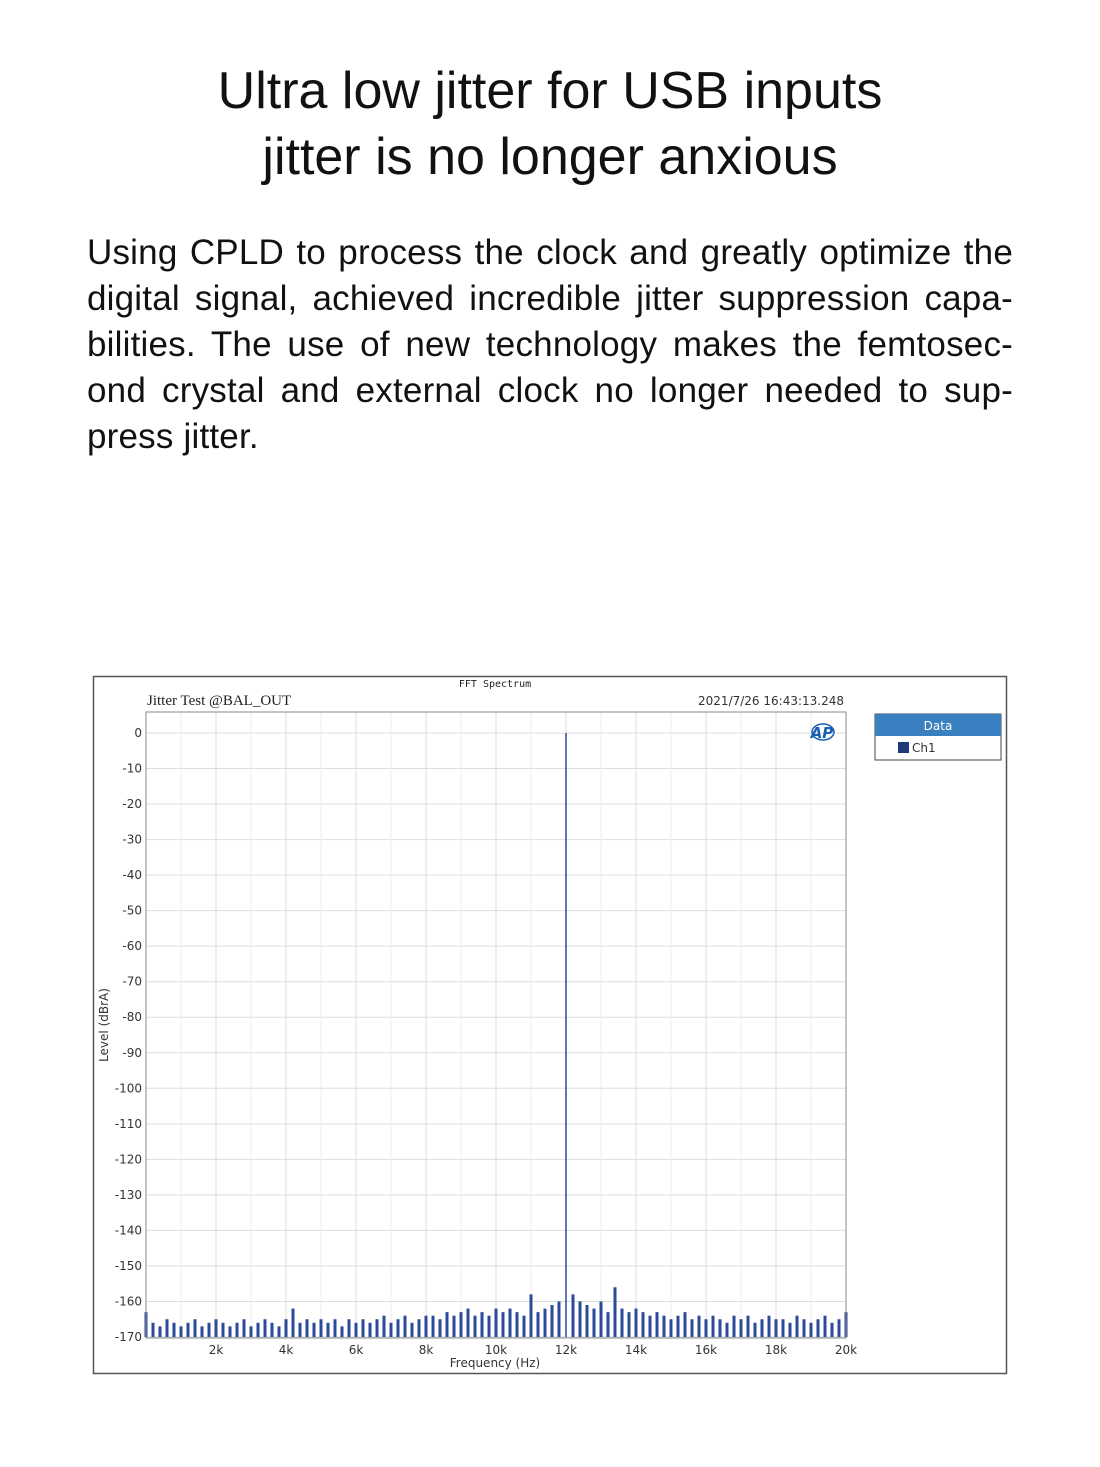 This screenshot has width=1100, height=1467. I want to click on y-tick-label: -80, so click(132, 1017).